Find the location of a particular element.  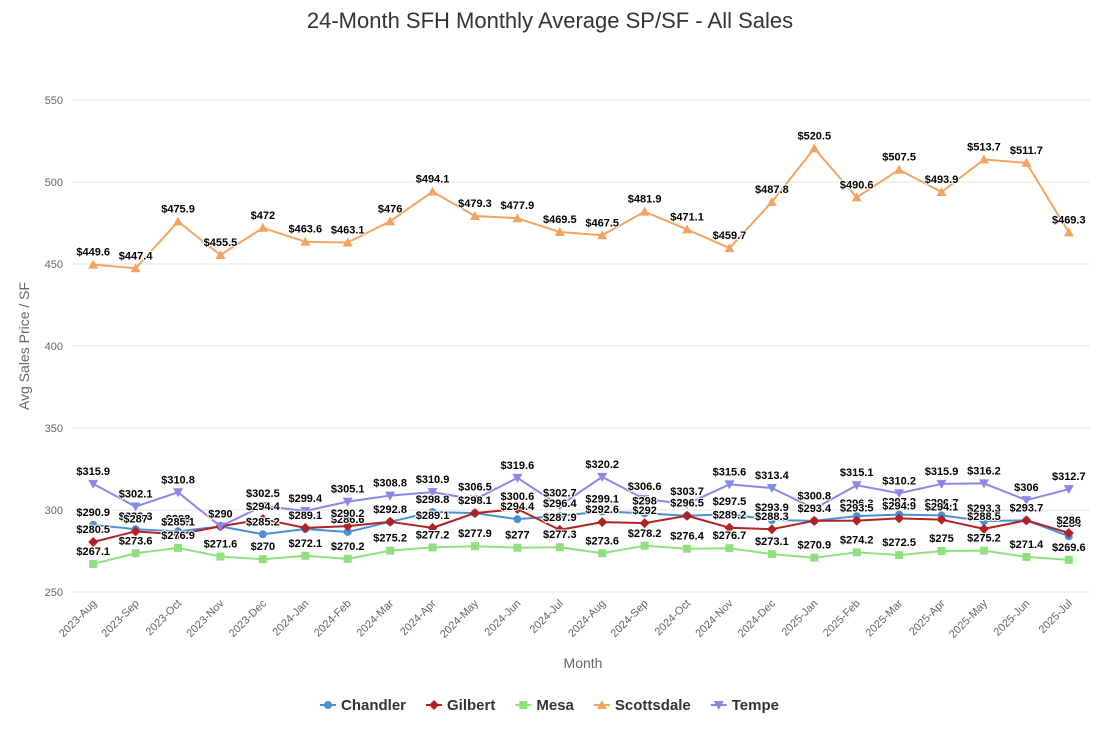

data-label-mesa: $273.6 is located at coordinates (136, 541).